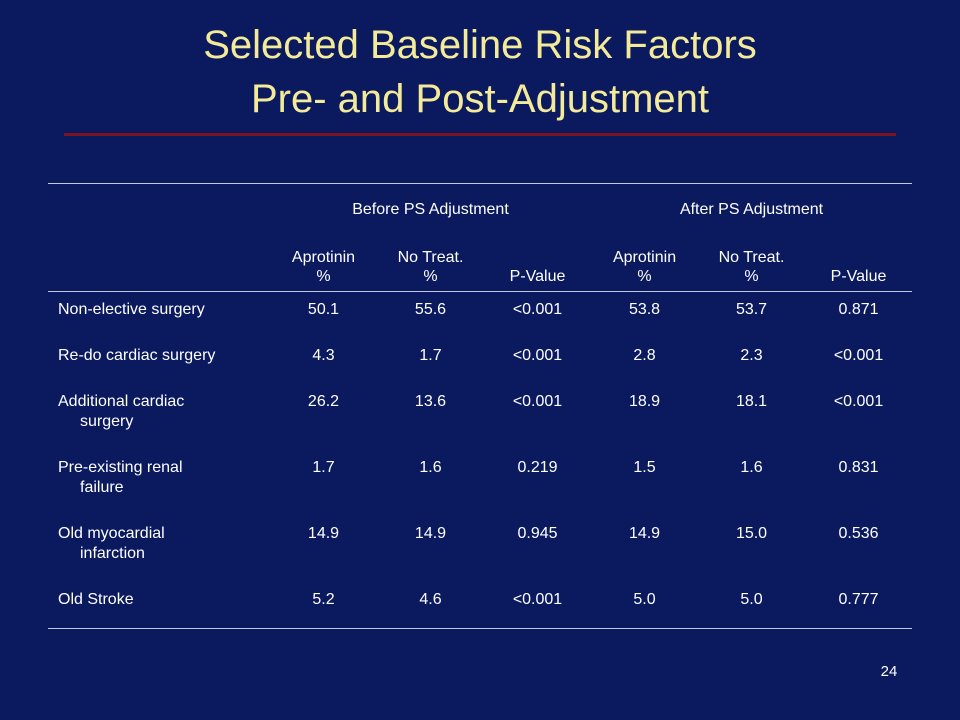 This screenshot has width=960, height=720. Describe the element at coordinates (751, 267) in the screenshot. I see `subheader-after-no-treat: No Treat.%` at that location.